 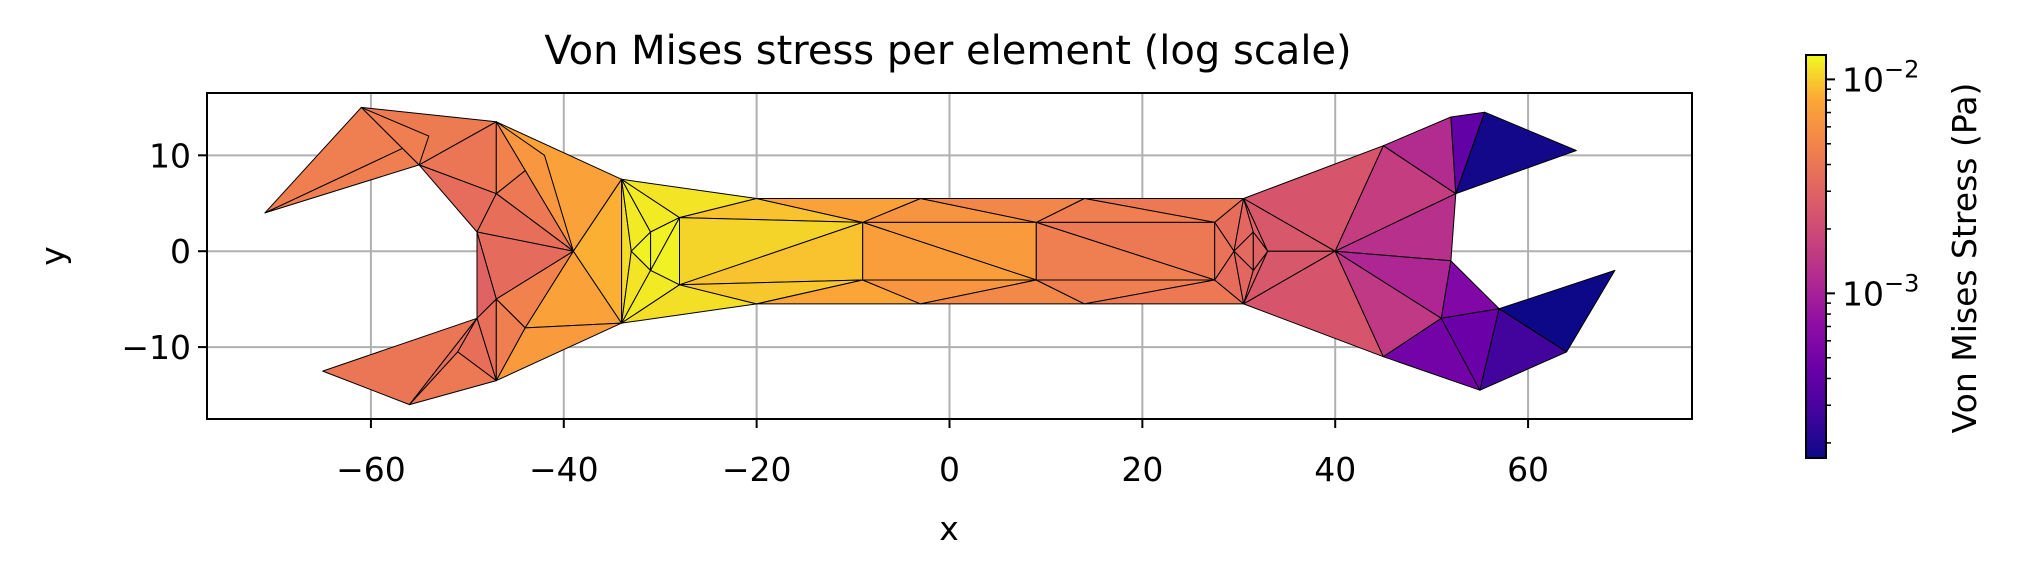 What do you see at coordinates (156, 347) in the screenshot?
I see `y-tick-label: −10` at bounding box center [156, 347].